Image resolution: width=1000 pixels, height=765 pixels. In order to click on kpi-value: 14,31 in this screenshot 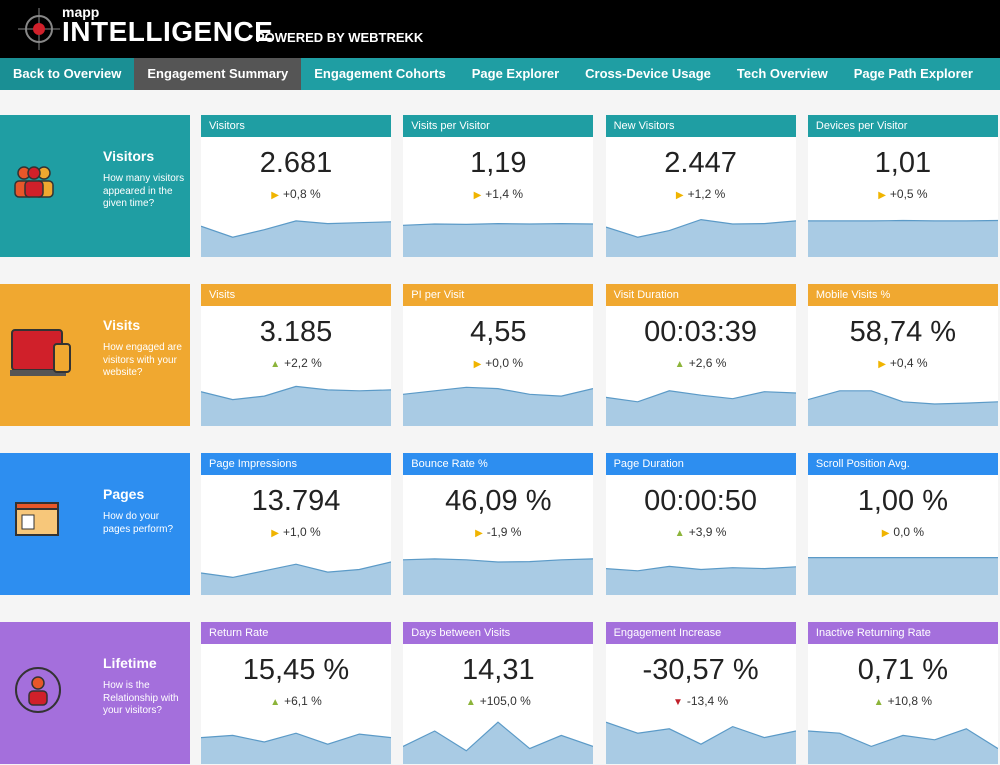, I will do `click(498, 670)`.